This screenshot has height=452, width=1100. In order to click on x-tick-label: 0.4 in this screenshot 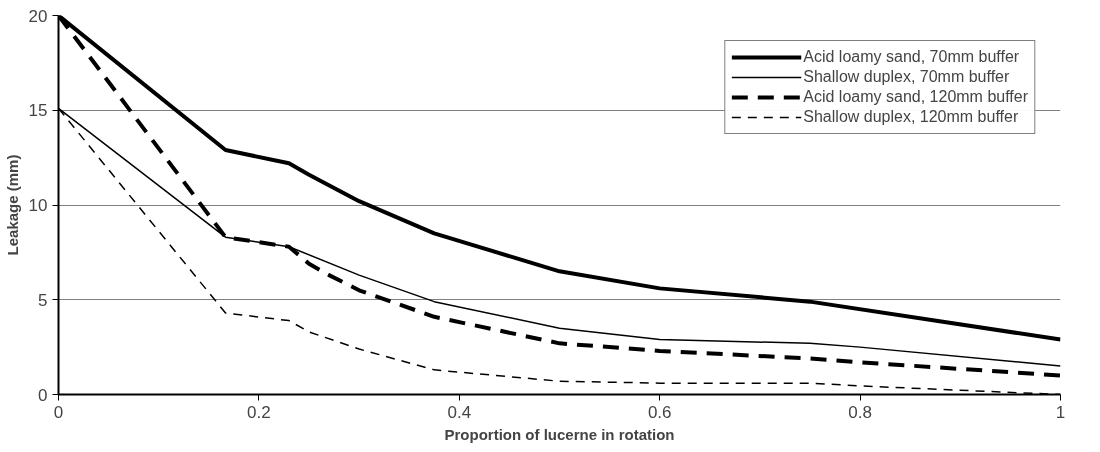, I will do `click(459, 412)`.